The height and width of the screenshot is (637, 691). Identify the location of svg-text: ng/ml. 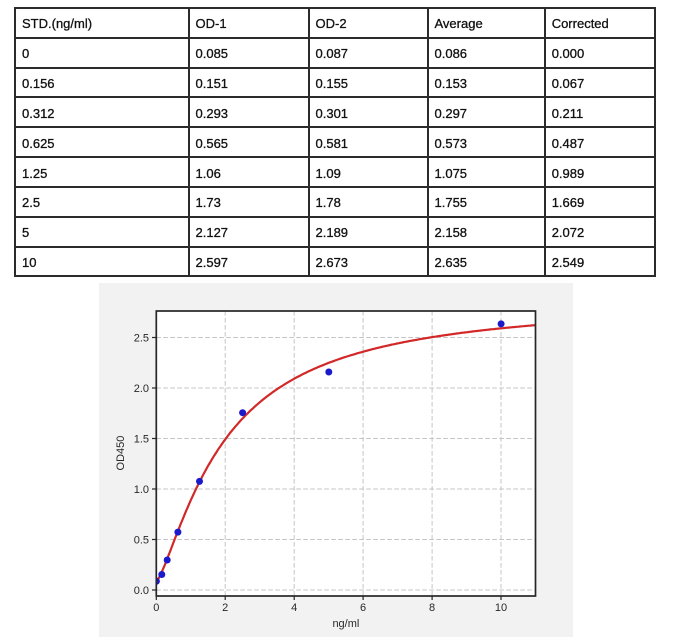
(345, 624).